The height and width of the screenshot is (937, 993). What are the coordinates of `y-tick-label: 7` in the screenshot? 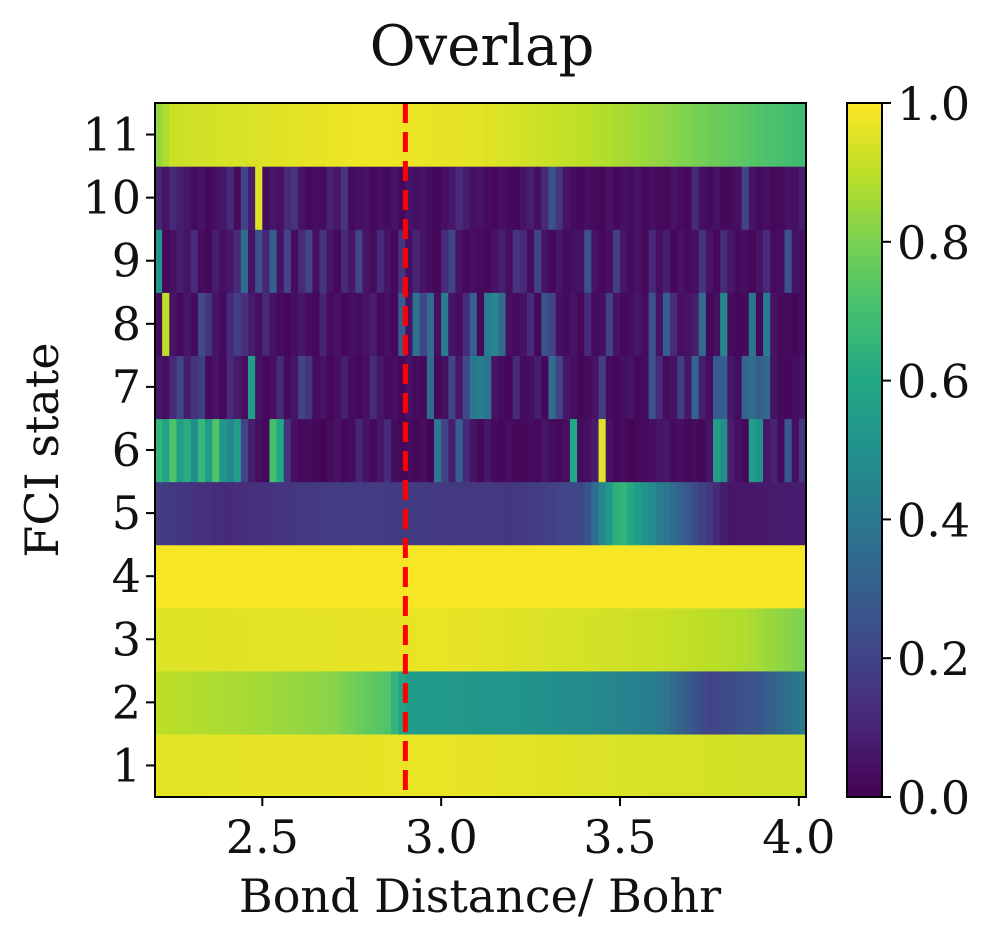 It's located at (126, 387).